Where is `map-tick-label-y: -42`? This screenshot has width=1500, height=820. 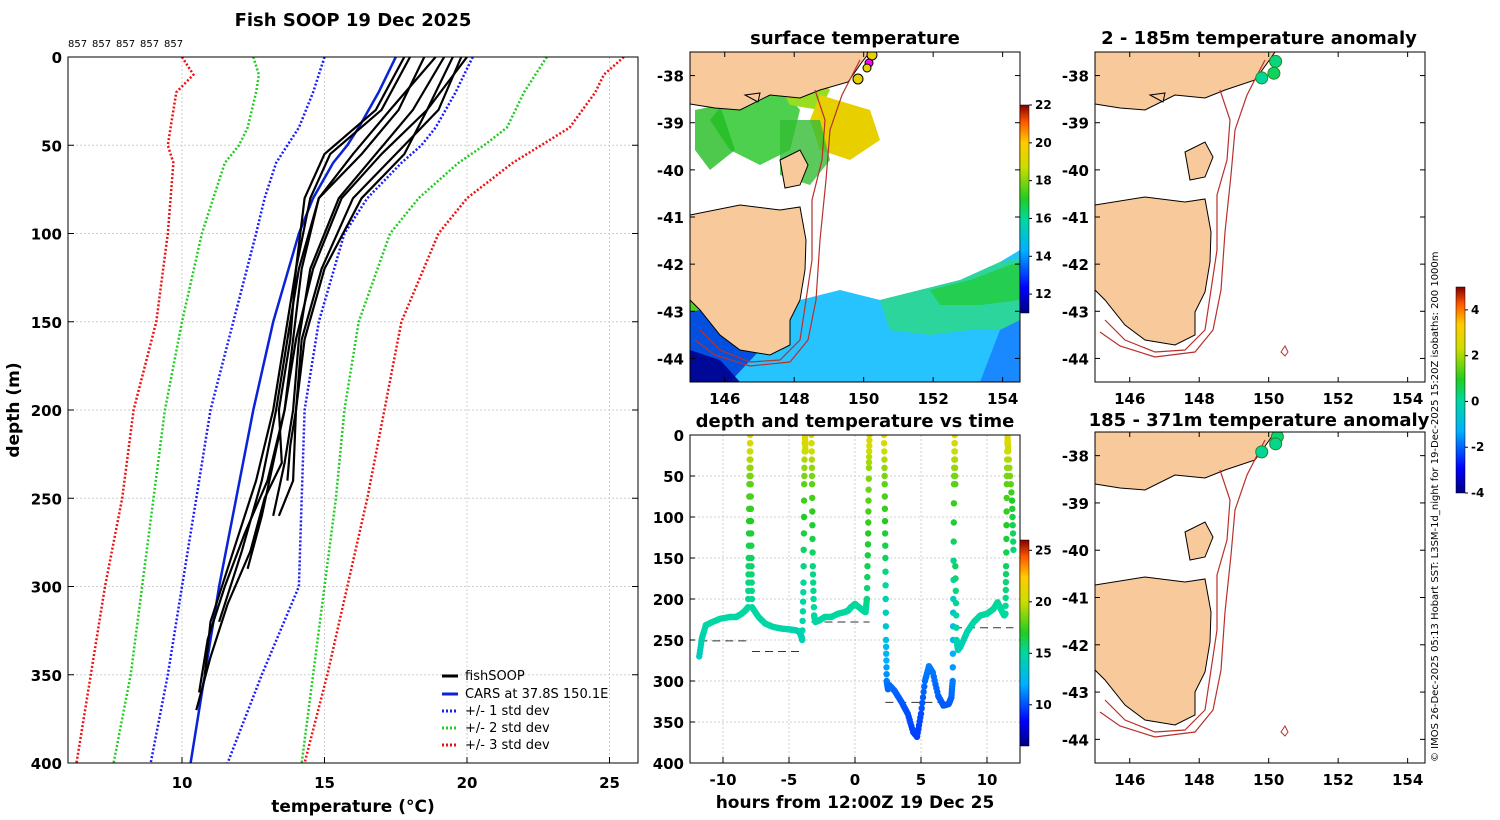
map-tick-label-y: -42 is located at coordinates (1075, 265).